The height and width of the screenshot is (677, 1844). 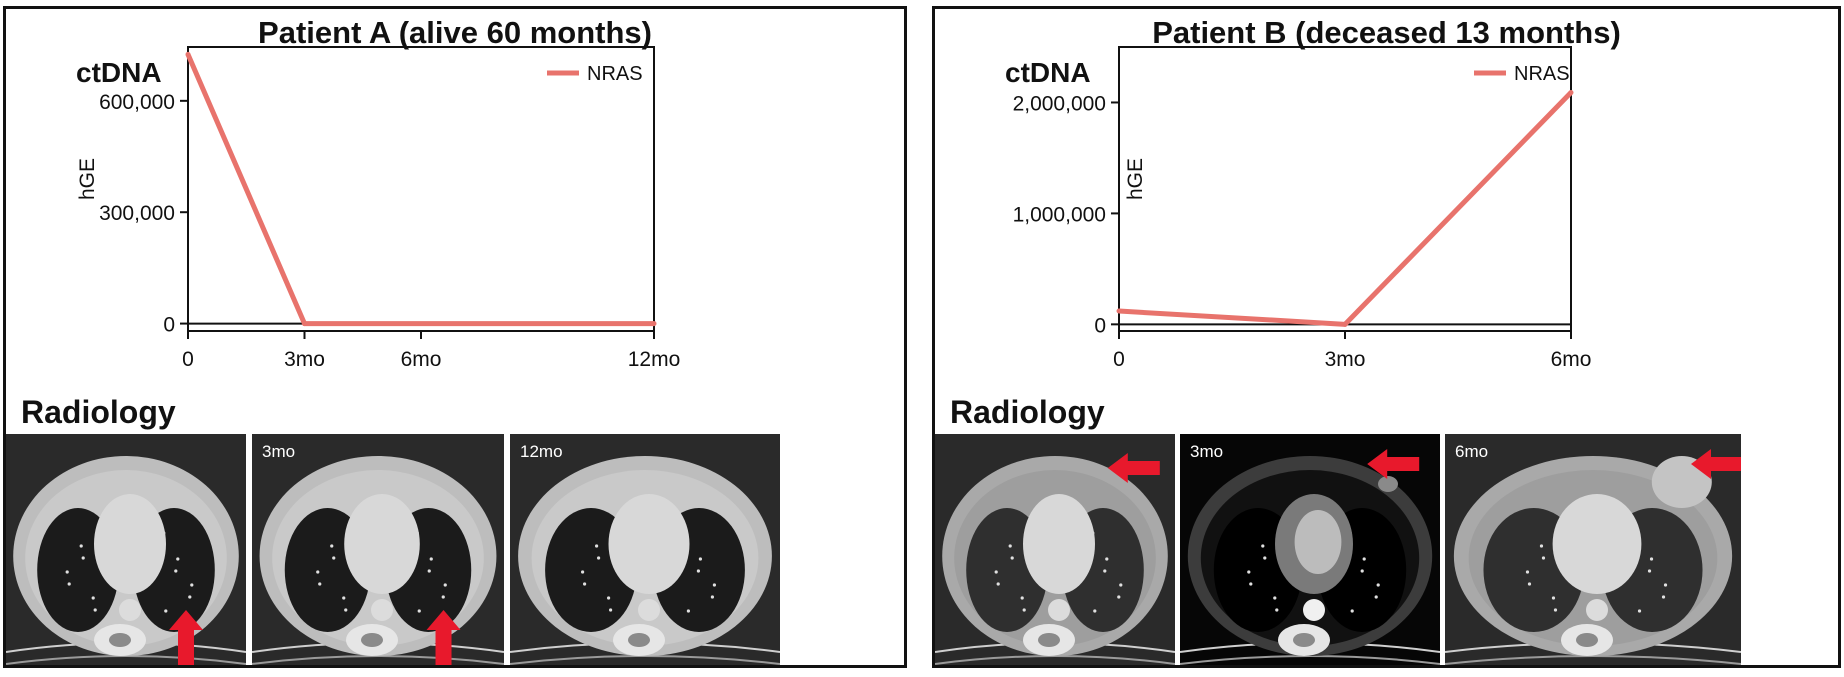 What do you see at coordinates (87, 179) in the screenshot?
I see `y-axis-label: hGE` at bounding box center [87, 179].